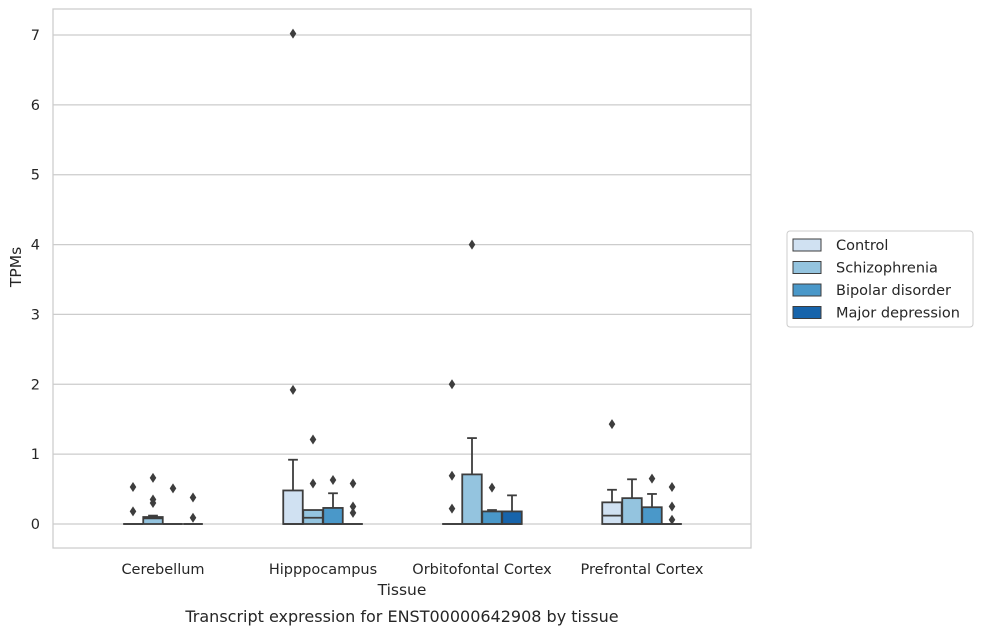  What do you see at coordinates (887, 269) in the screenshot?
I see `legend-label: Schizophrenia` at bounding box center [887, 269].